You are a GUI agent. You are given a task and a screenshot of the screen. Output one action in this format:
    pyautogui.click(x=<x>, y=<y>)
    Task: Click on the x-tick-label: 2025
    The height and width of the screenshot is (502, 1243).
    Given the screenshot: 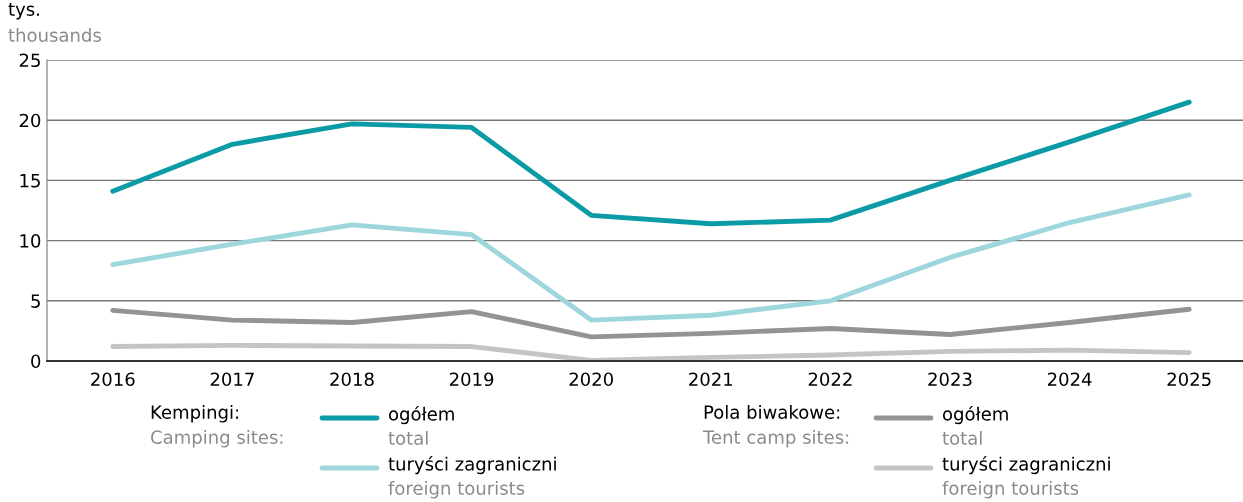 What is the action you would take?
    pyautogui.click(x=1189, y=379)
    